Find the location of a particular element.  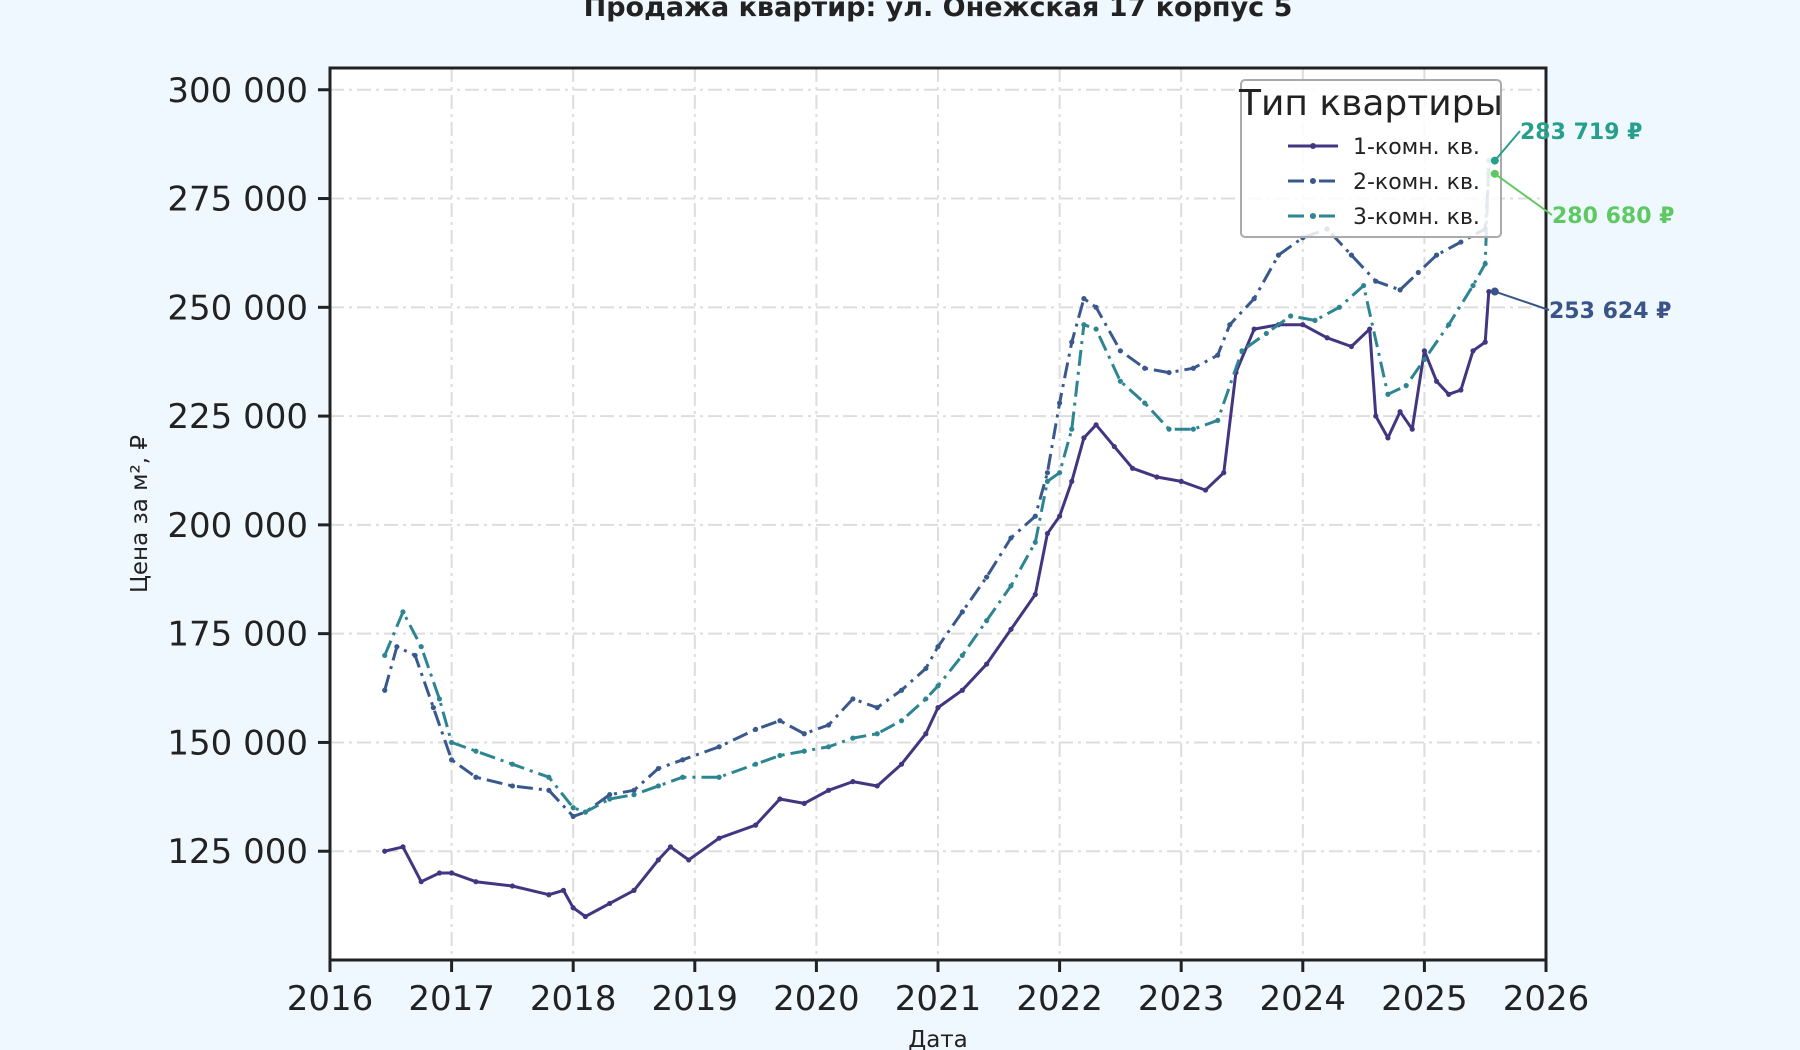

annotation-label: 283 719 ₽ is located at coordinates (1581, 132).